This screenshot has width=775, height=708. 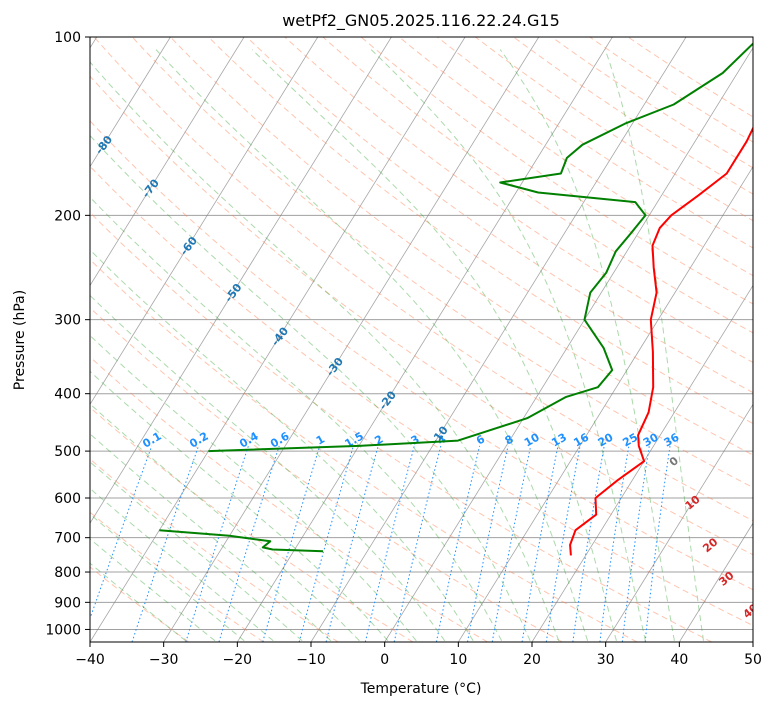 I want to click on y-axis: 100 200 300 400 500 600 700 800 900 1000, so click(x=67, y=334).